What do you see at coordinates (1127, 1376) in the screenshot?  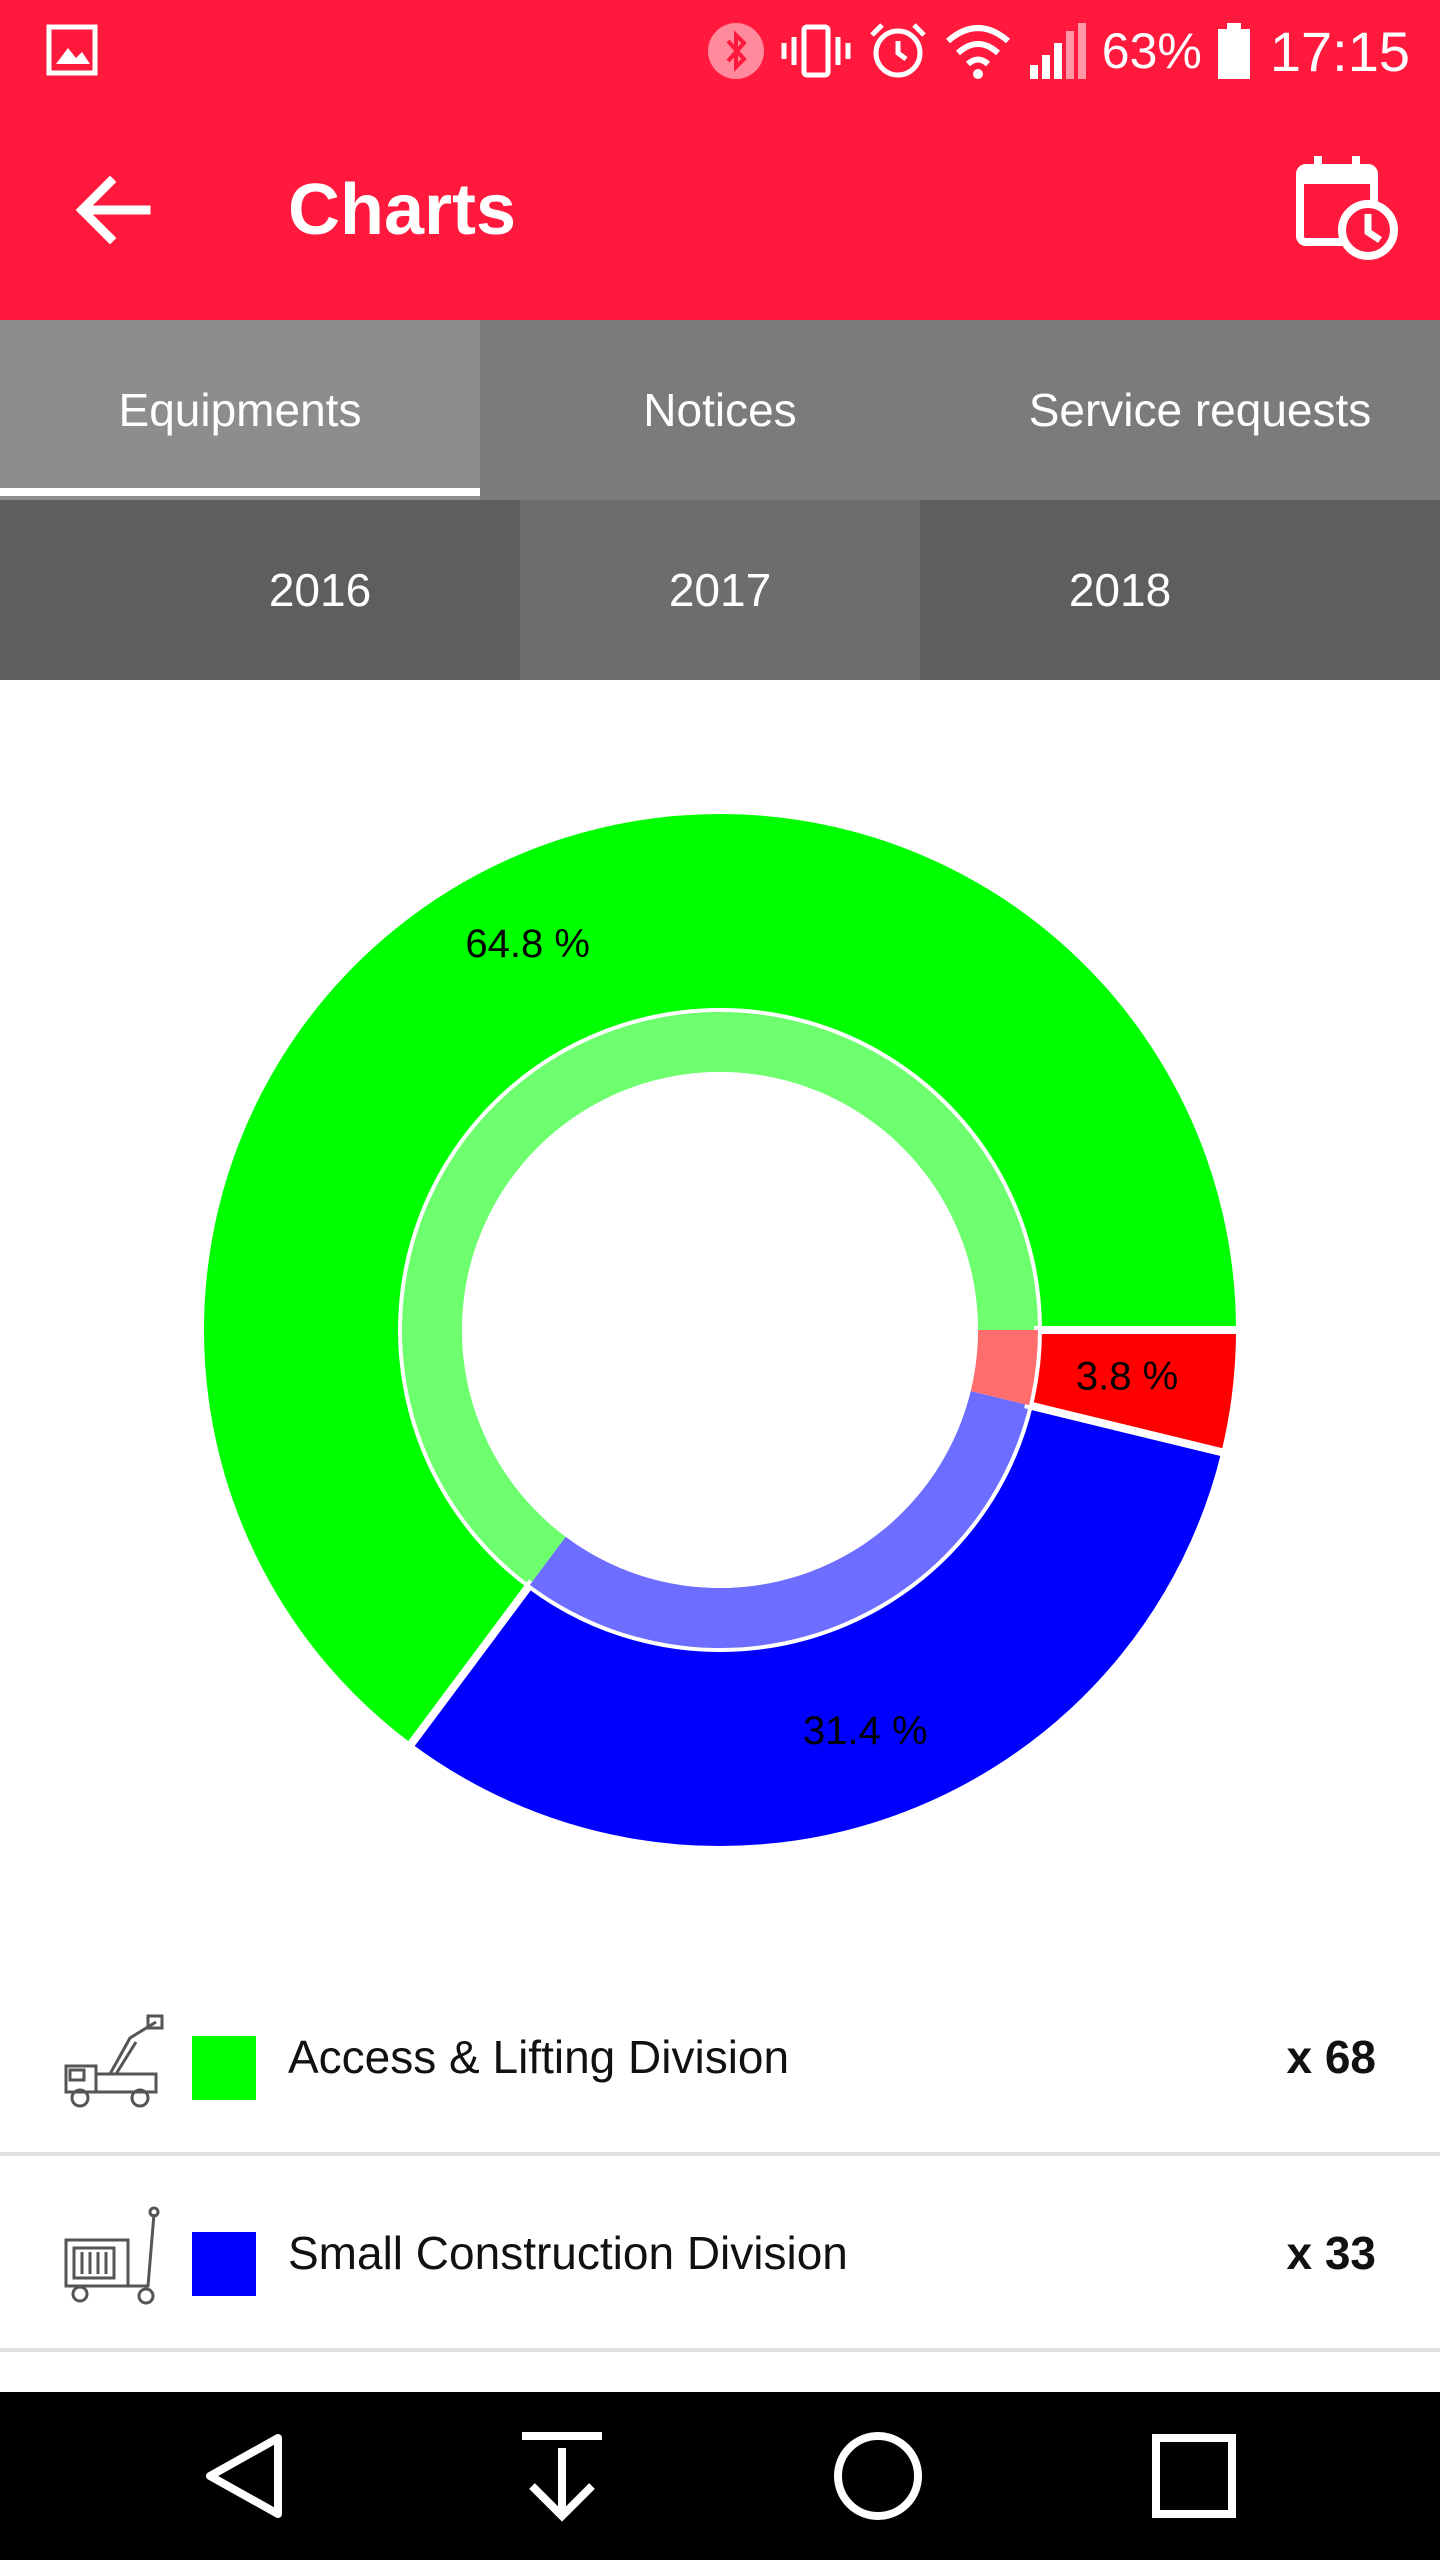 I see `donut-label-2: 3.8 %` at bounding box center [1127, 1376].